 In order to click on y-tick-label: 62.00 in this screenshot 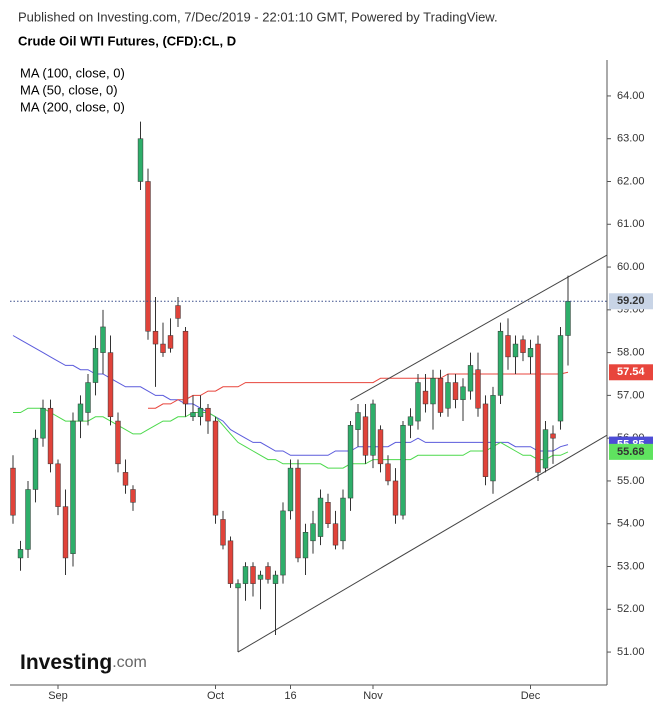, I will do `click(631, 181)`.